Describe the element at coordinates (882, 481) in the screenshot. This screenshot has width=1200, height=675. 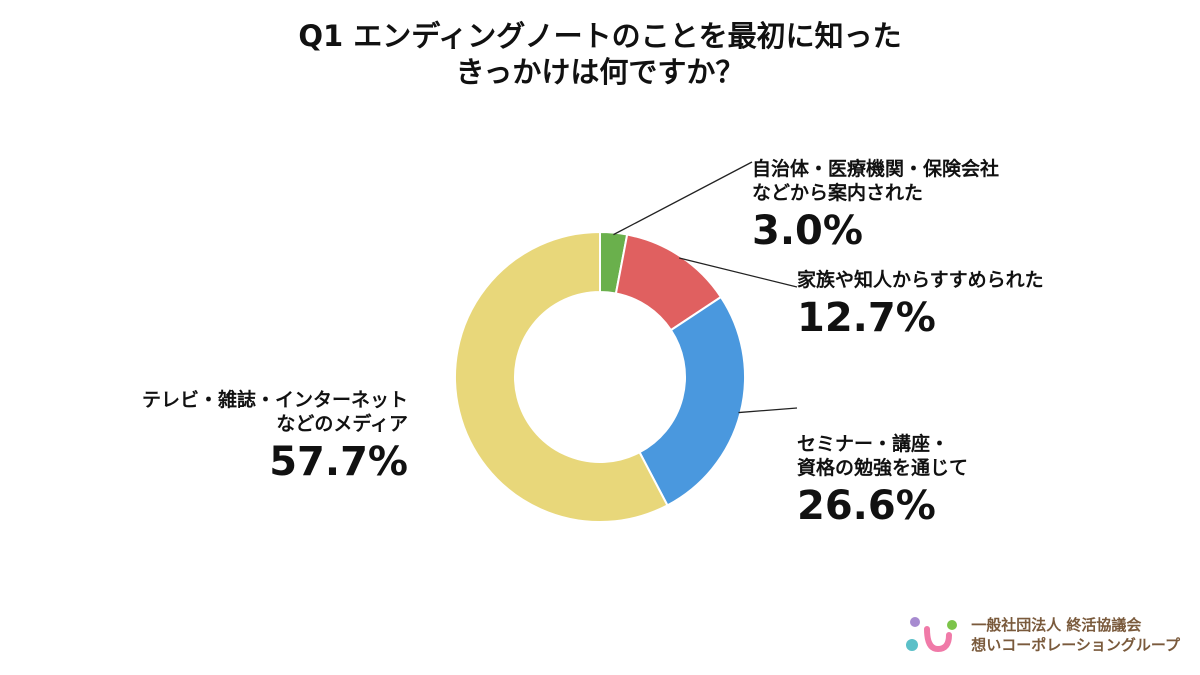
I see `slice-label-seminar: セミナー・講座・ 資格の勉強を通じて 26.6%` at that location.